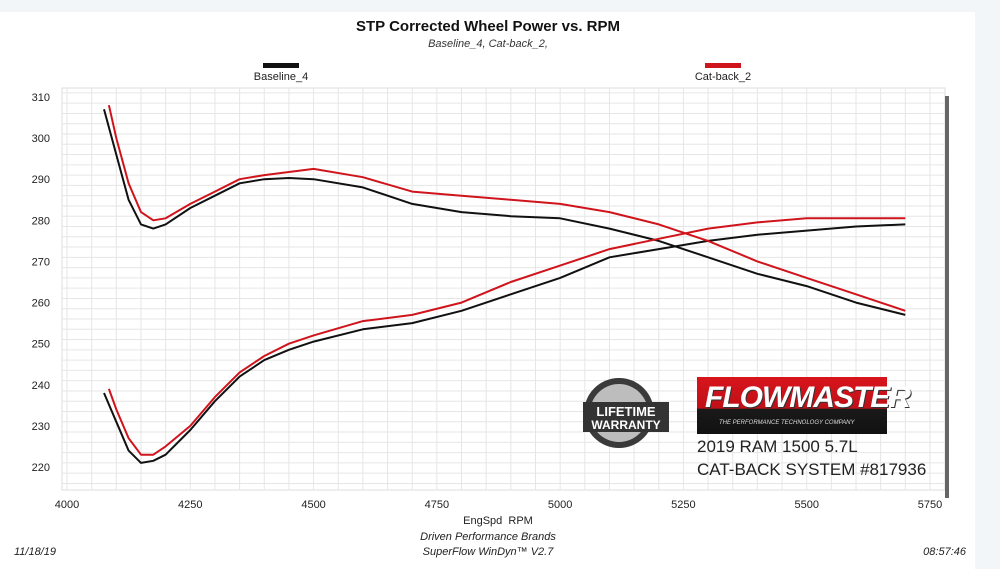  Describe the element at coordinates (41, 180) in the screenshot. I see `y-tick-label: 290` at that location.